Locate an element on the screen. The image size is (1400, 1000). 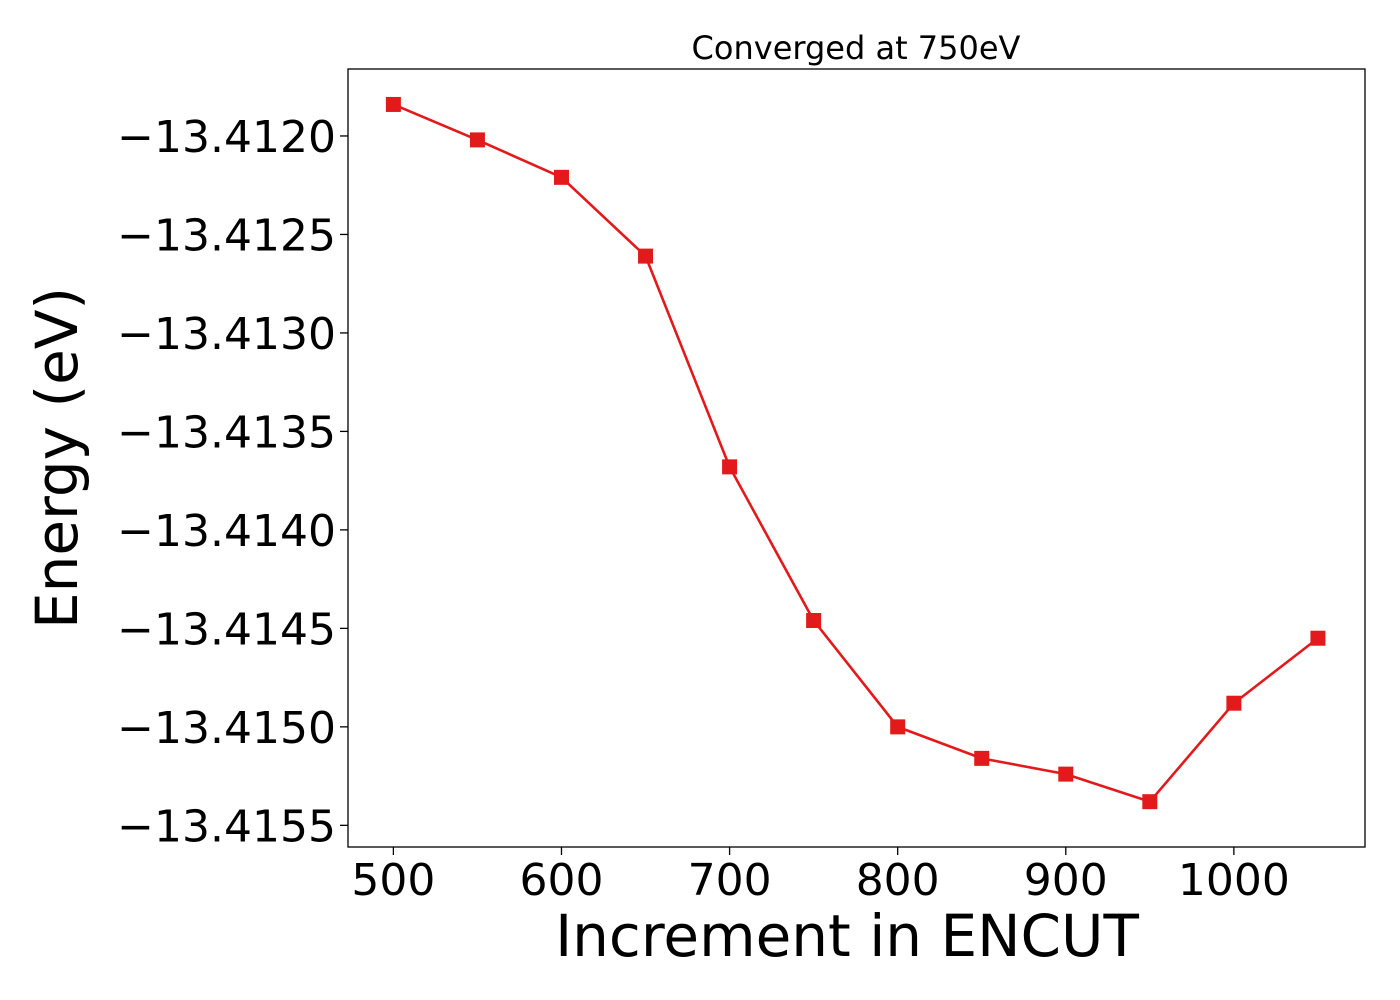
x-tick-label: 700 is located at coordinates (730, 880).